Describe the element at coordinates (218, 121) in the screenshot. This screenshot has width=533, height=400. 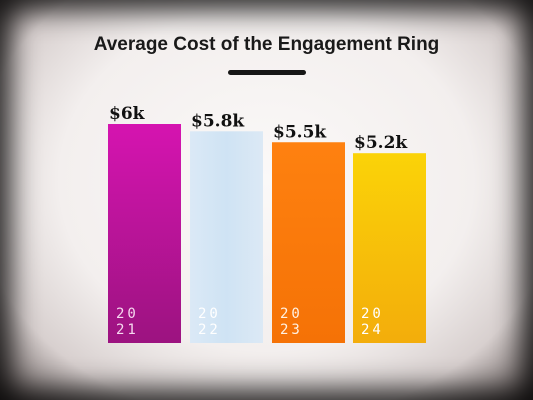
I see `value-label: $5.8k` at that location.